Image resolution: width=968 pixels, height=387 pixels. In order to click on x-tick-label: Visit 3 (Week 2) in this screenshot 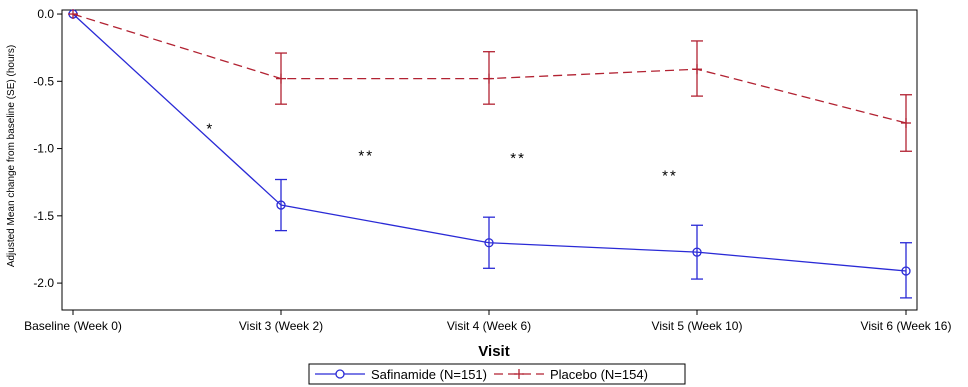, I will do `click(281, 326)`.